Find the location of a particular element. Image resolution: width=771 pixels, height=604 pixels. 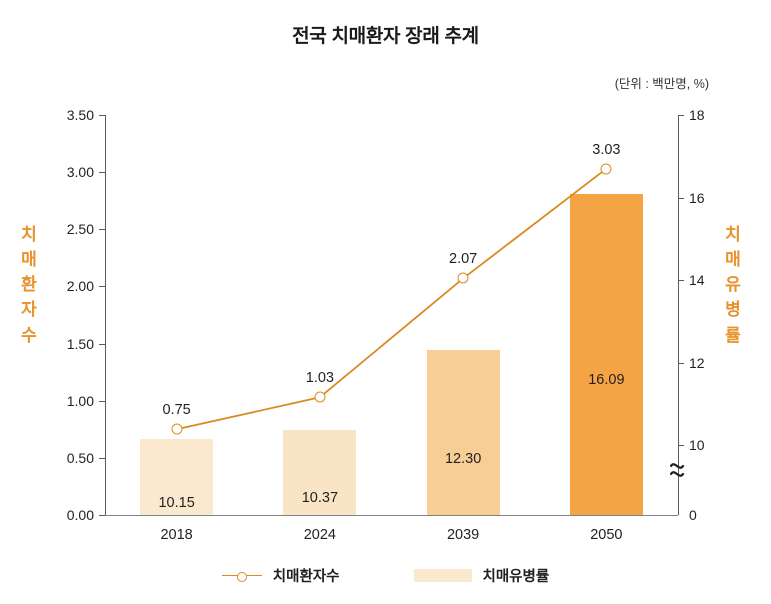

right-tick-label-4: 16 is located at coordinates (697, 197).